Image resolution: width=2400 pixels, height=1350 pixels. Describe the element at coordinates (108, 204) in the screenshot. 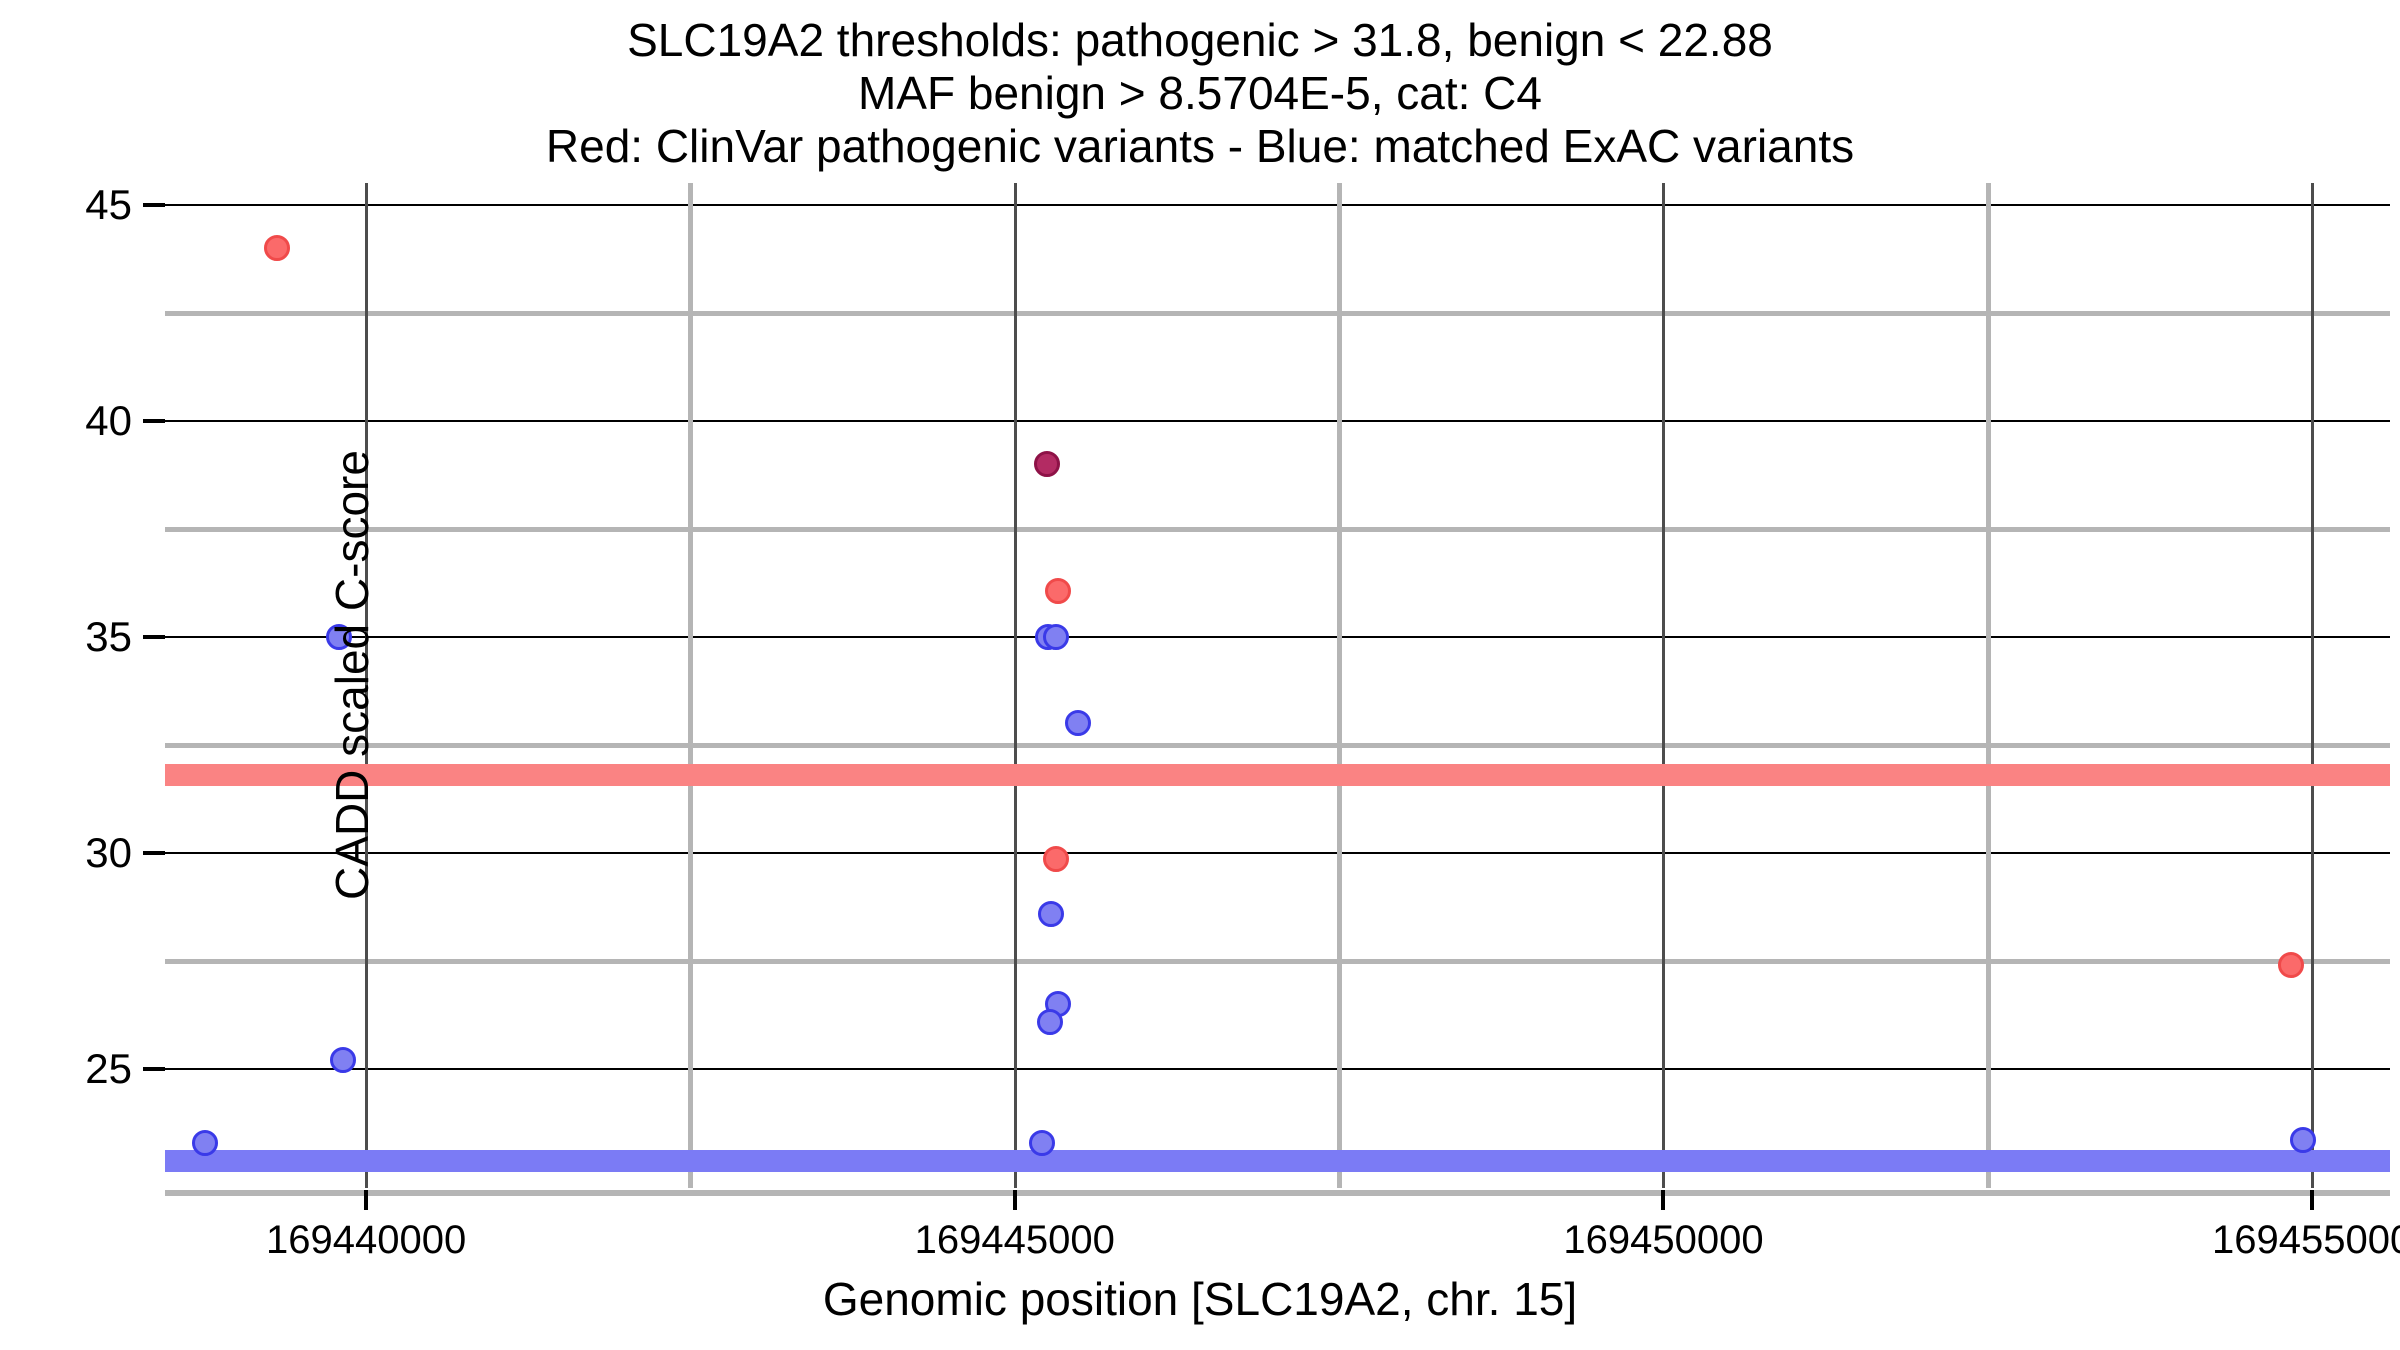

I see `y-tick-label: 45` at that location.